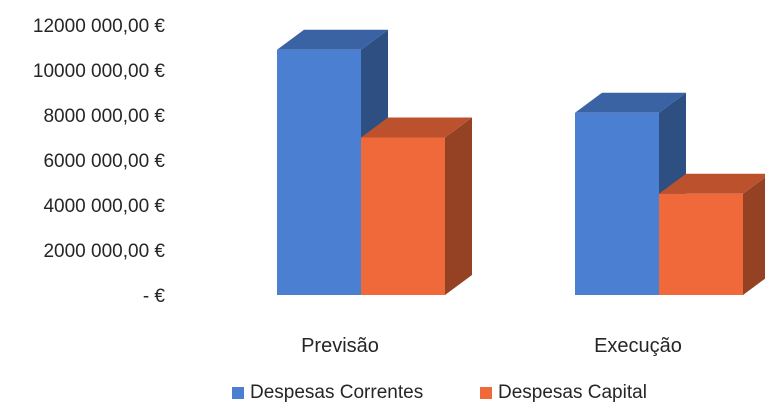 The image size is (765, 411). What do you see at coordinates (572, 392) in the screenshot?
I see `legend-label-despesas-capital: Despesas Capital` at bounding box center [572, 392].